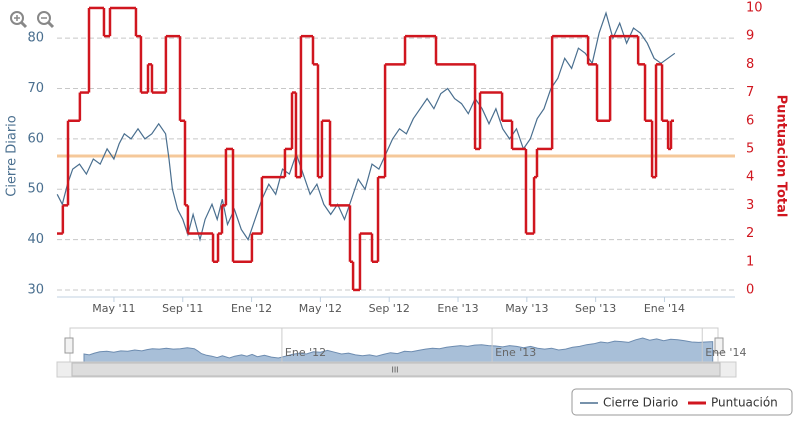  What do you see at coordinates (640, 403) in the screenshot?
I see `legend-label: Cierre Diario` at bounding box center [640, 403].